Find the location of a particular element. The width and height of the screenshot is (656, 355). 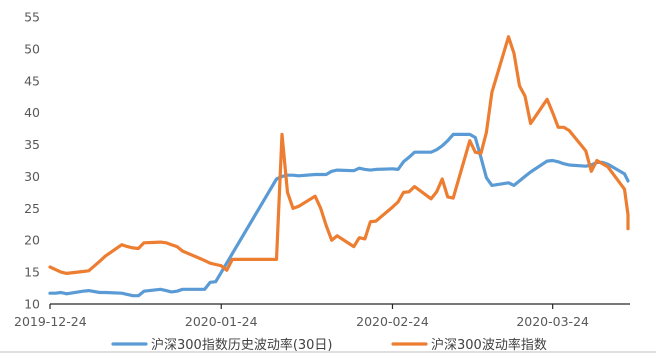

x-tick-label: 2019-12-24 is located at coordinates (50, 321).